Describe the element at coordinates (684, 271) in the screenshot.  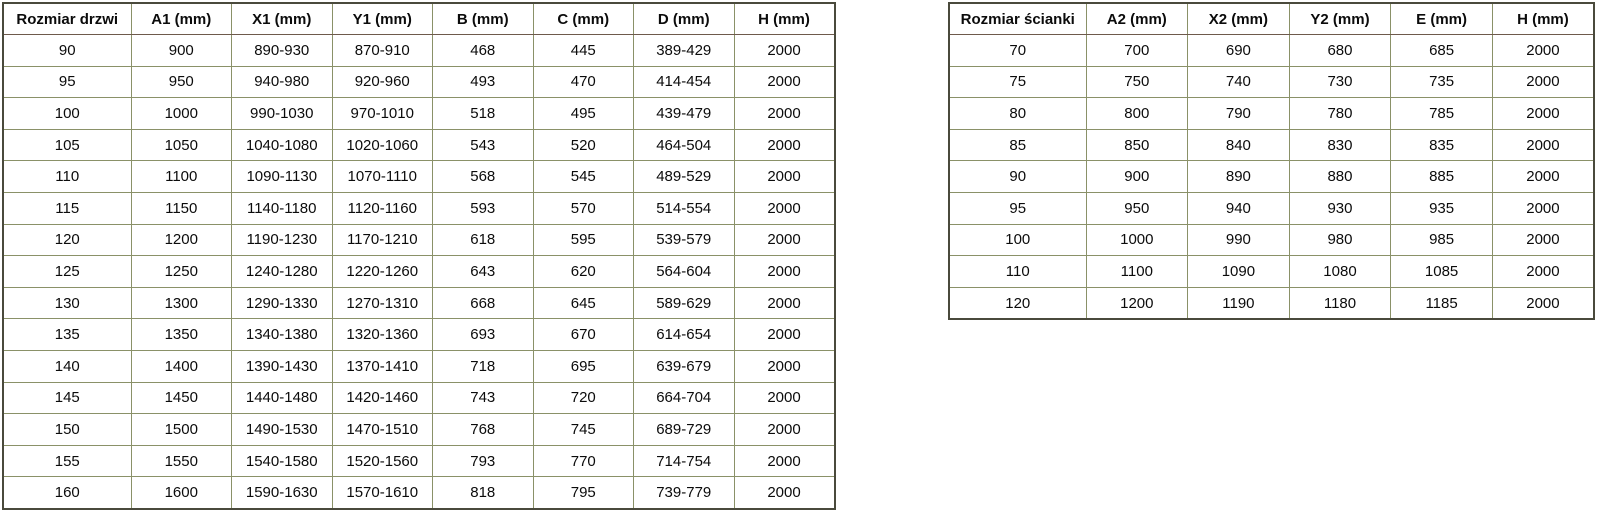
I see `table-cell: 564-604` at that location.